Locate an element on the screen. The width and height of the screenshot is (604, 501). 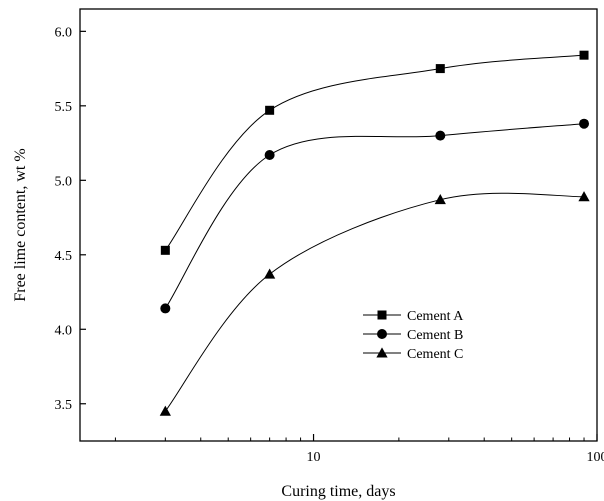
legend: Cement A Cement B Cement C is located at coordinates (413, 335).